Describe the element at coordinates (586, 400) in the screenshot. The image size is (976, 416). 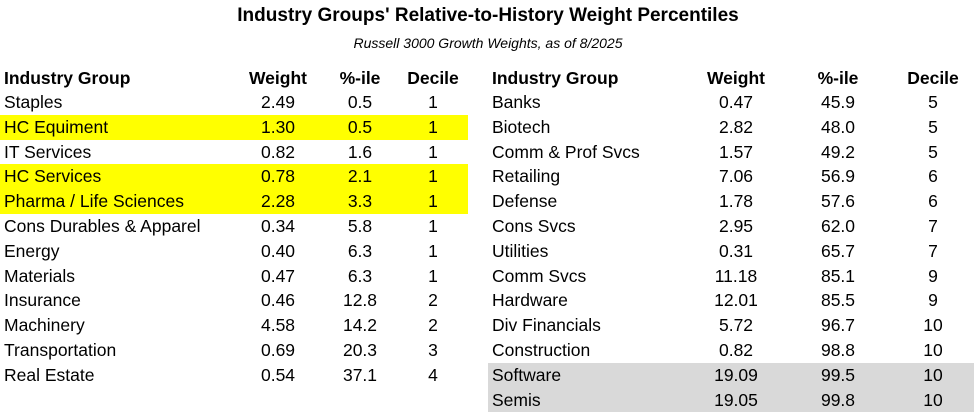
I see `cell-industry-group: Semis` at that location.